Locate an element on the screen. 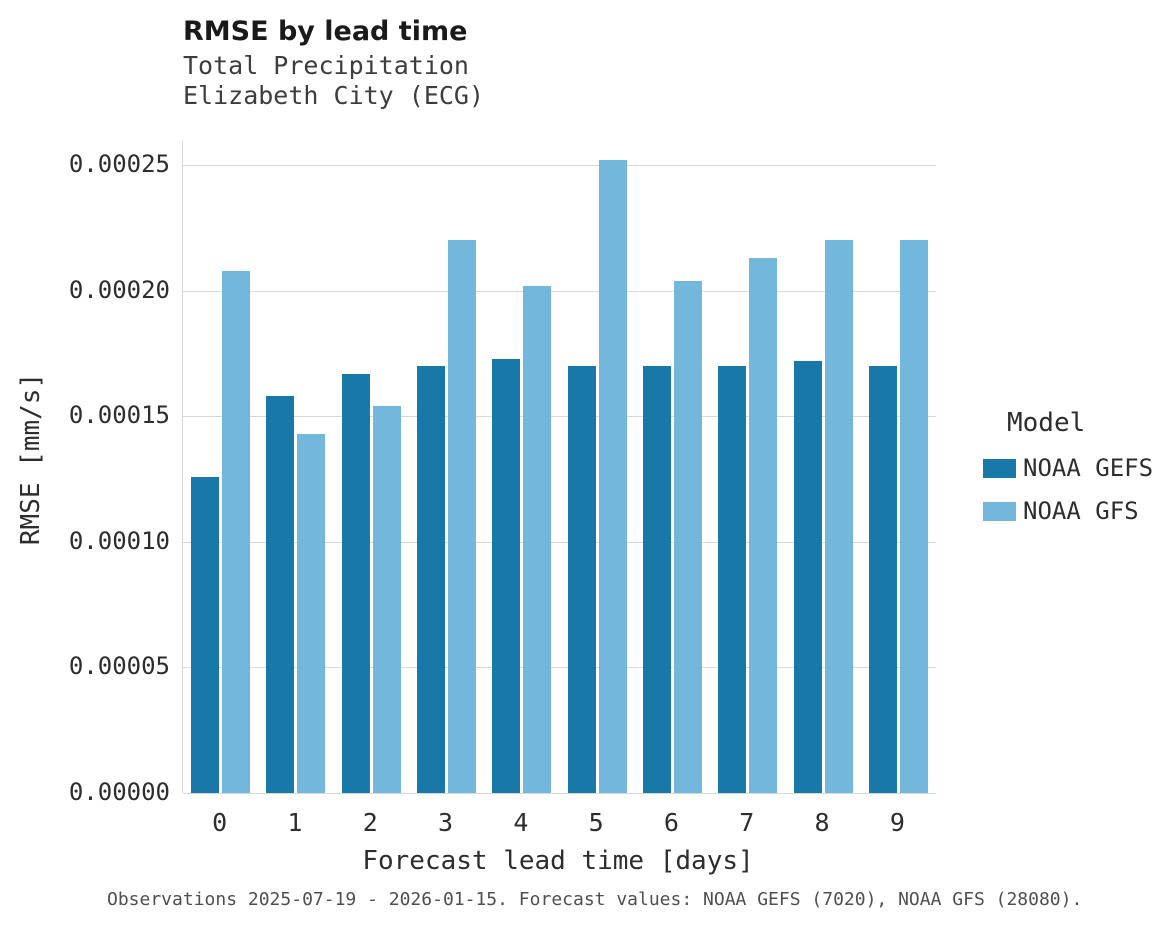  legend-title: Model is located at coordinates (1046, 423).